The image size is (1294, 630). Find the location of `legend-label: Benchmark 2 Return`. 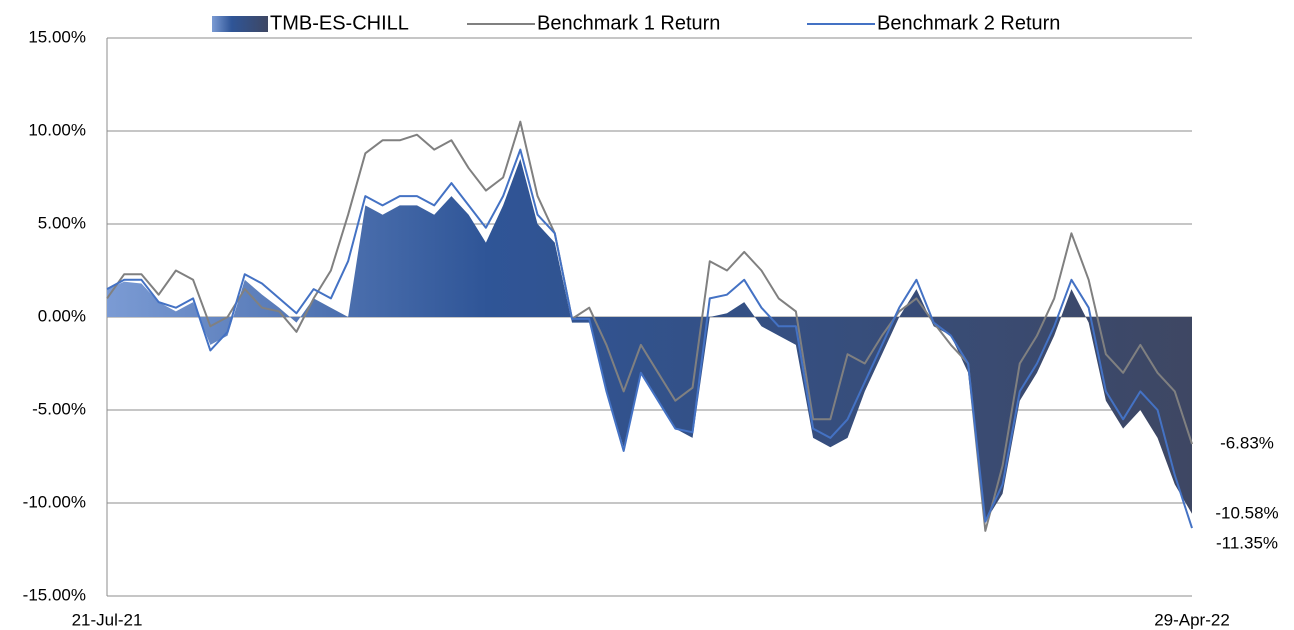

legend-label: Benchmark 2 Return is located at coordinates (968, 23).